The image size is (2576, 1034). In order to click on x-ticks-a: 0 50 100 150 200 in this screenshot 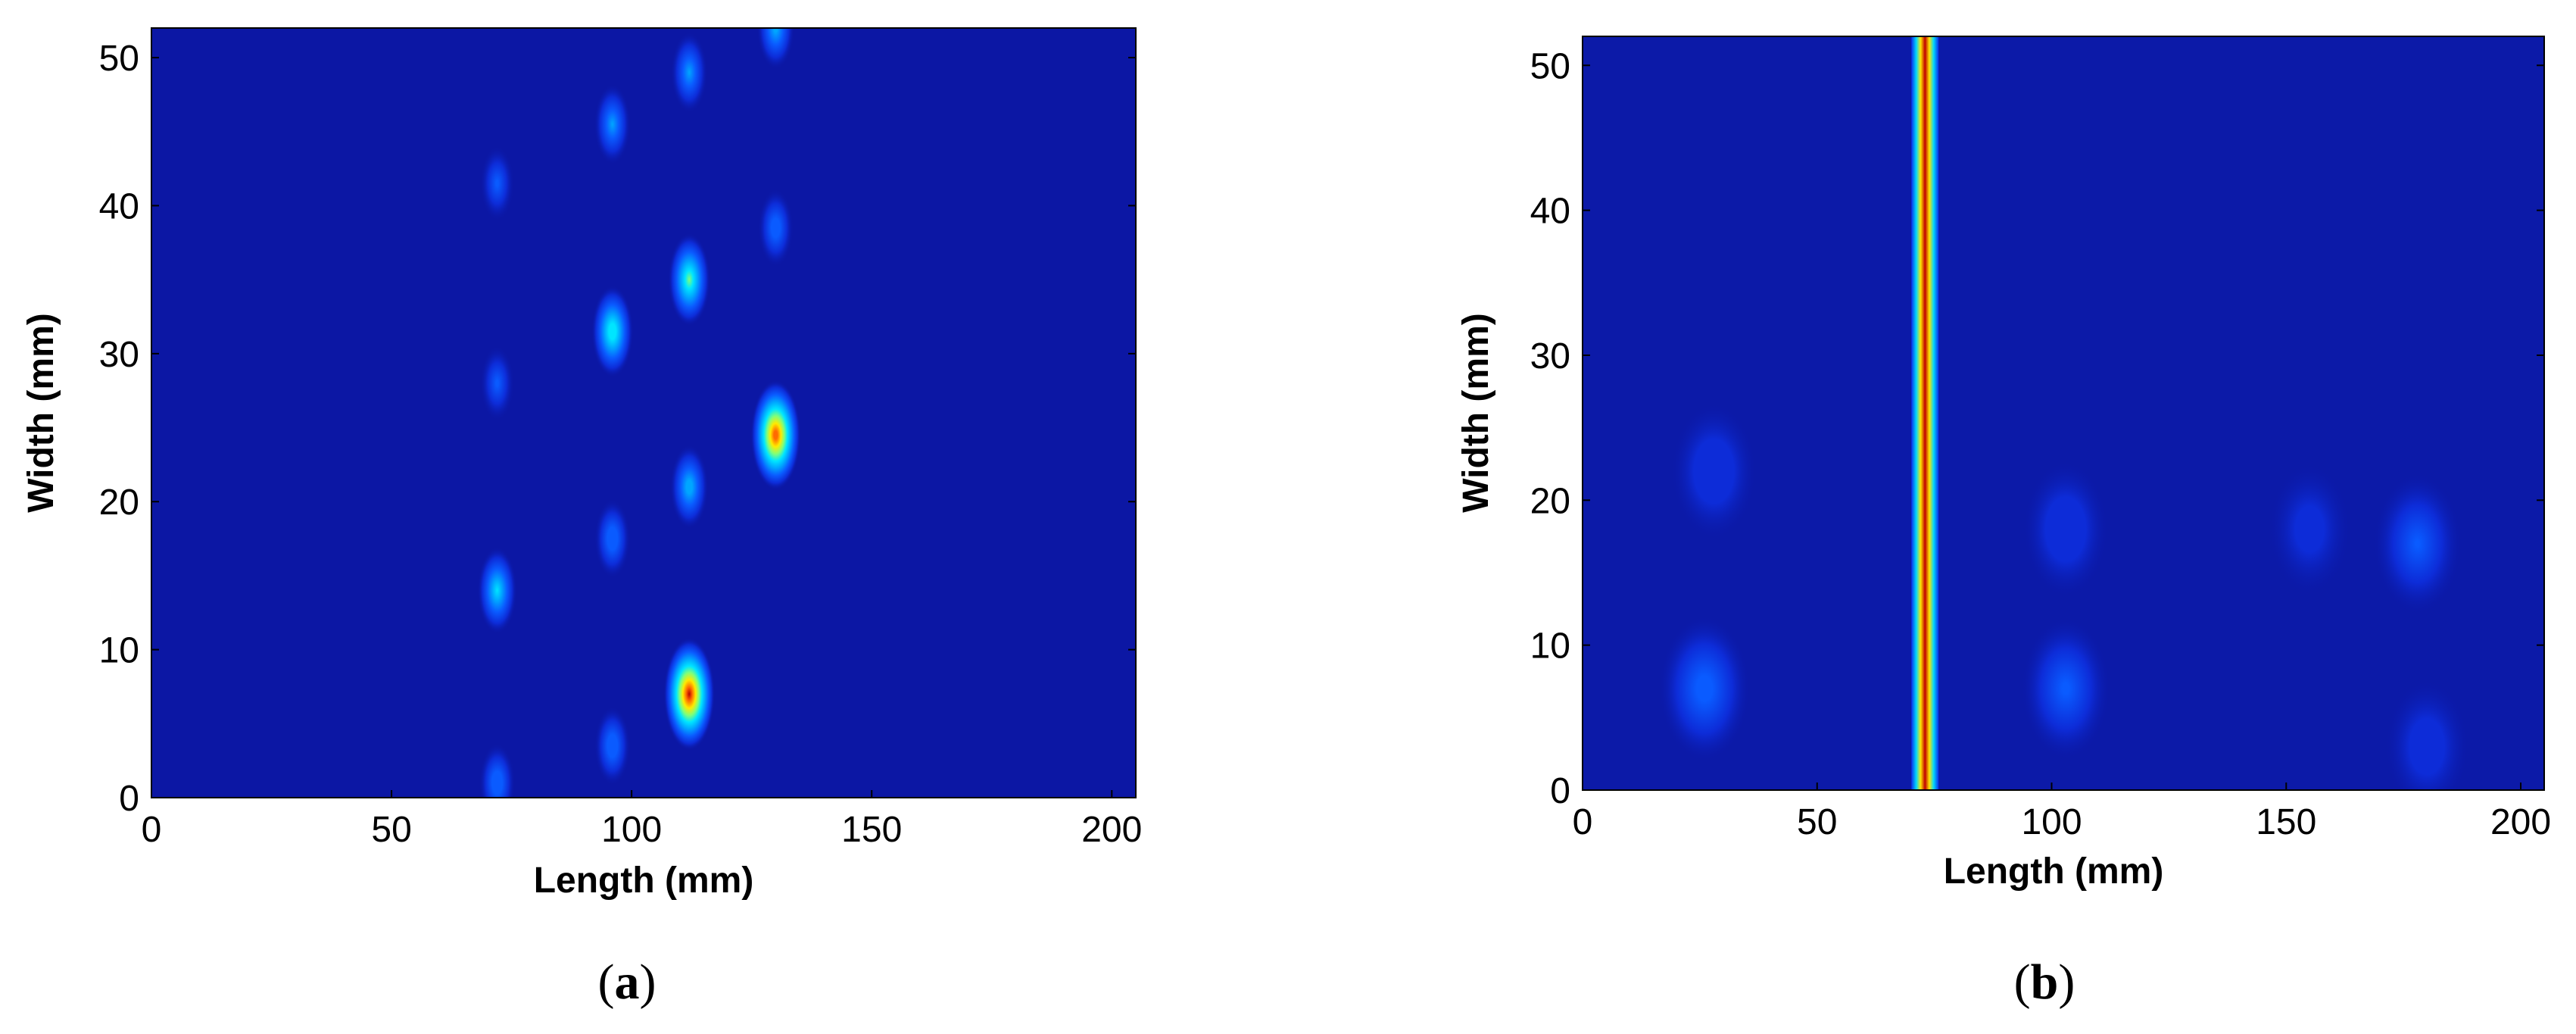, I will do `click(642, 820)`.